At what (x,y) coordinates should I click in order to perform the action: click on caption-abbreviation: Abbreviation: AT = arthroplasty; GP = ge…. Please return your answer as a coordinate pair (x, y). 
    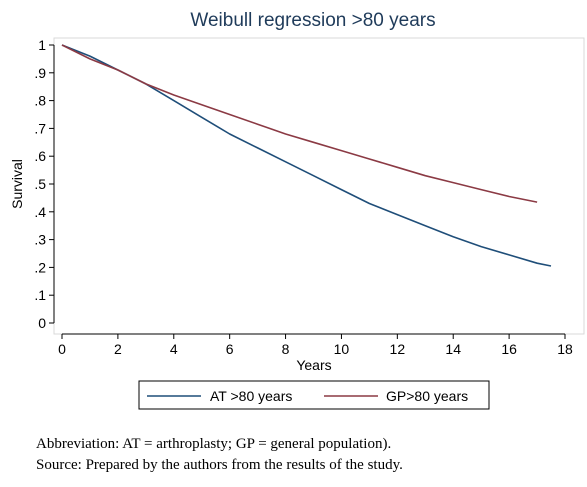
    Looking at the image, I should click on (214, 444).